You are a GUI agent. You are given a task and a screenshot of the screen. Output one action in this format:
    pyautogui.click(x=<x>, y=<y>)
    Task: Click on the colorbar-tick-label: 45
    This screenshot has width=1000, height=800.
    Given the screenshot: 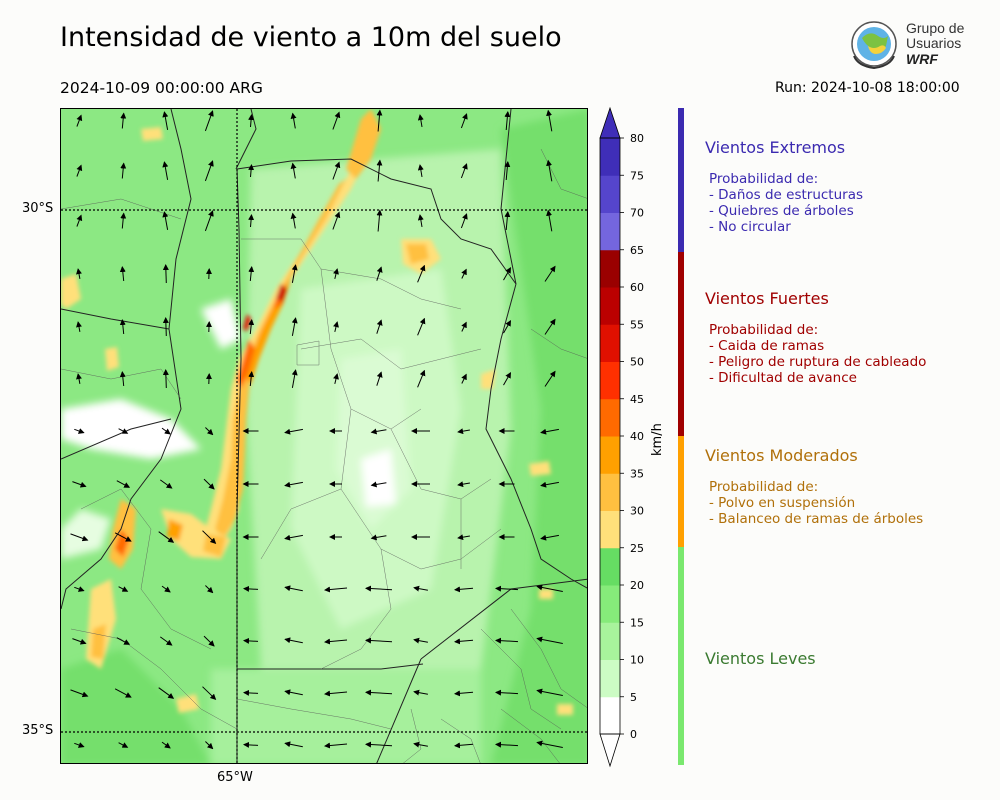 What is the action you would take?
    pyautogui.click(x=637, y=399)
    